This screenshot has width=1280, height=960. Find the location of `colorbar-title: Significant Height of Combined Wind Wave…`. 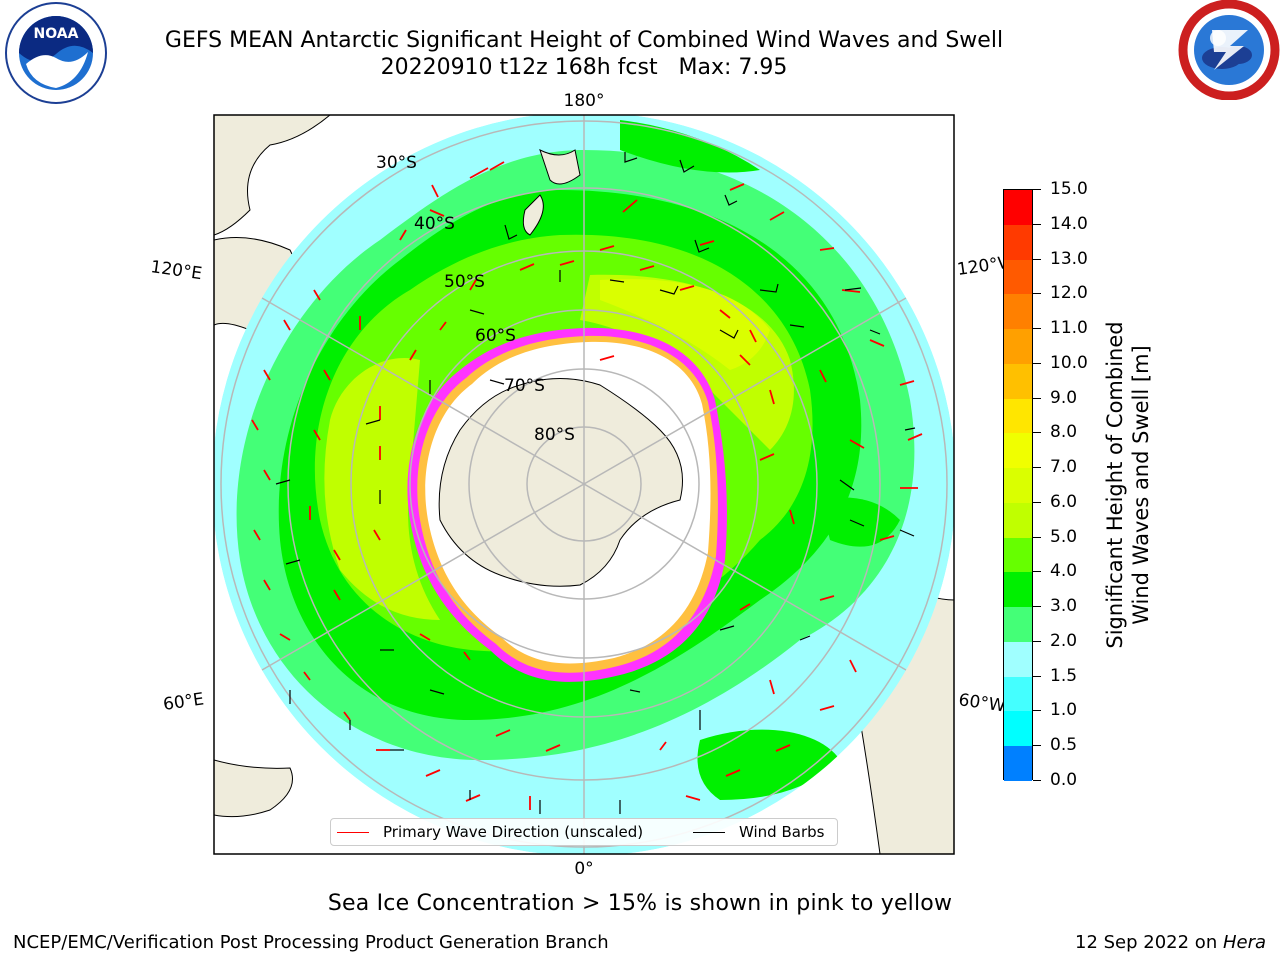

colorbar-title: Significant Height of Combined Wind Wave… is located at coordinates (1128, 485).